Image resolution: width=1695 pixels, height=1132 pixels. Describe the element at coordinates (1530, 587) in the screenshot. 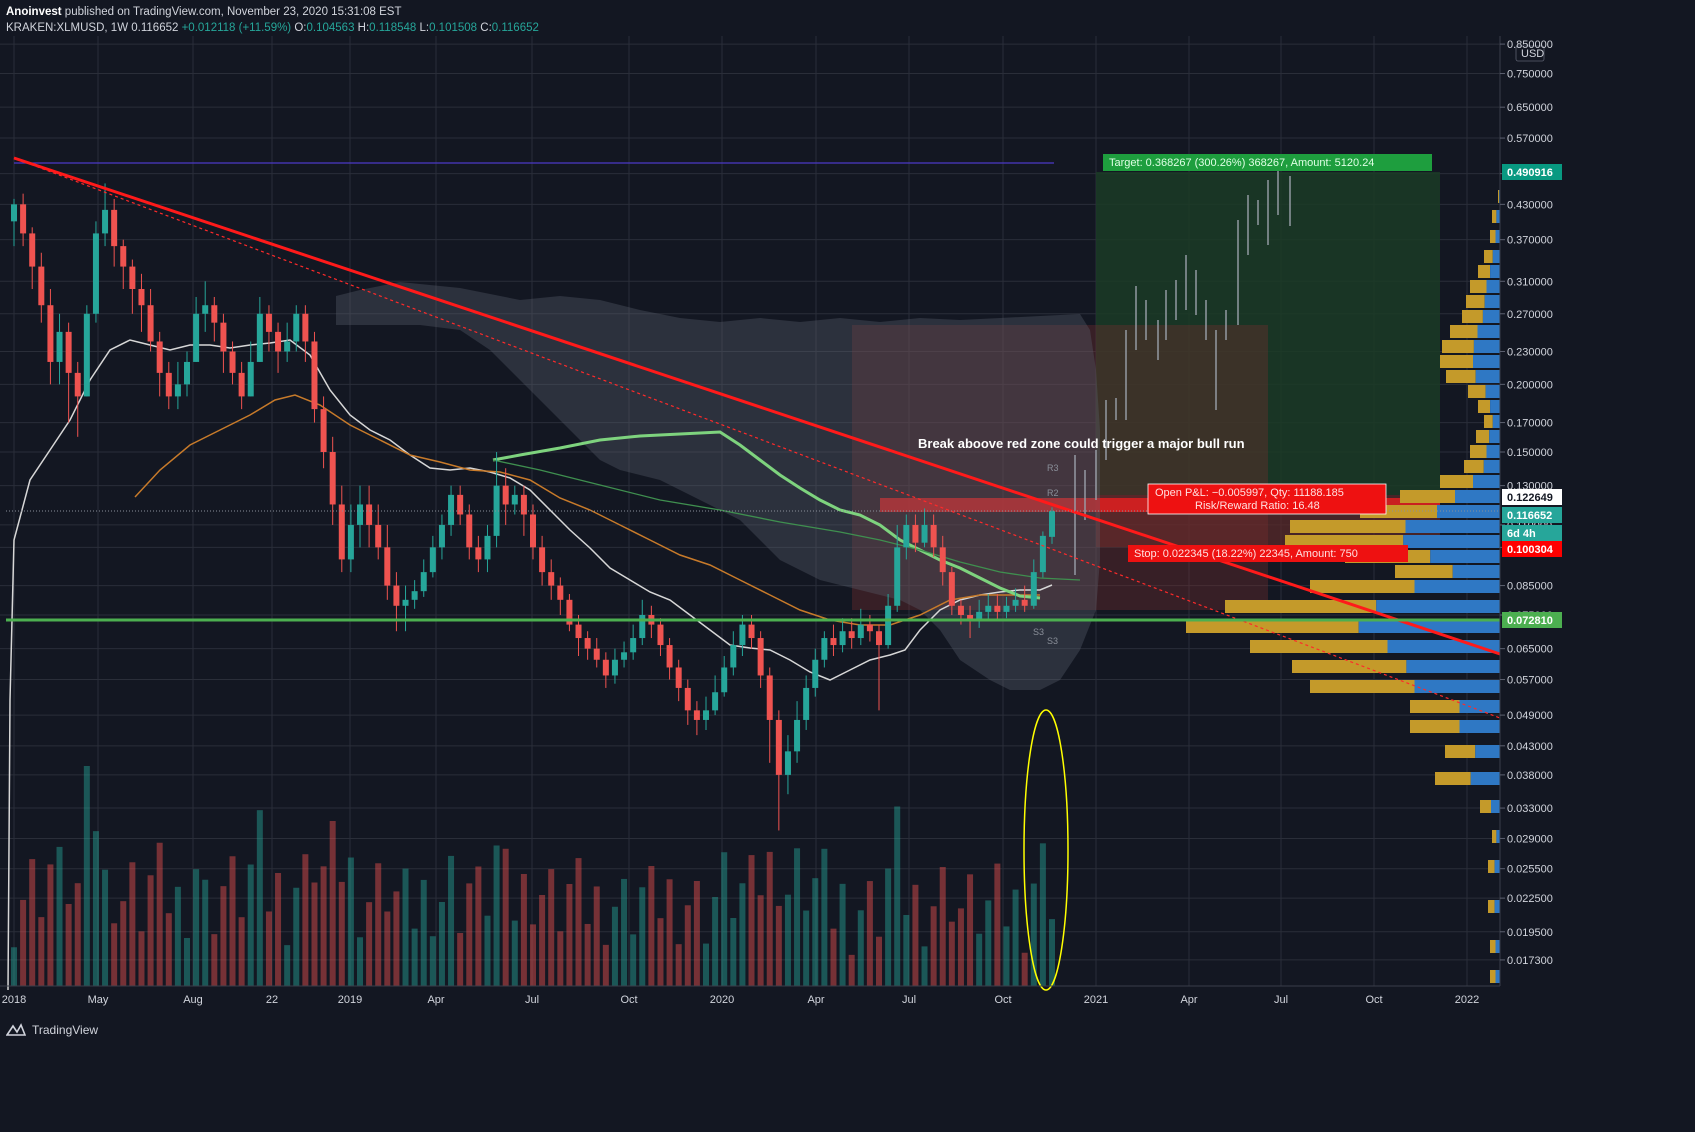

I see `y-tick-label: 0.085000` at that location.